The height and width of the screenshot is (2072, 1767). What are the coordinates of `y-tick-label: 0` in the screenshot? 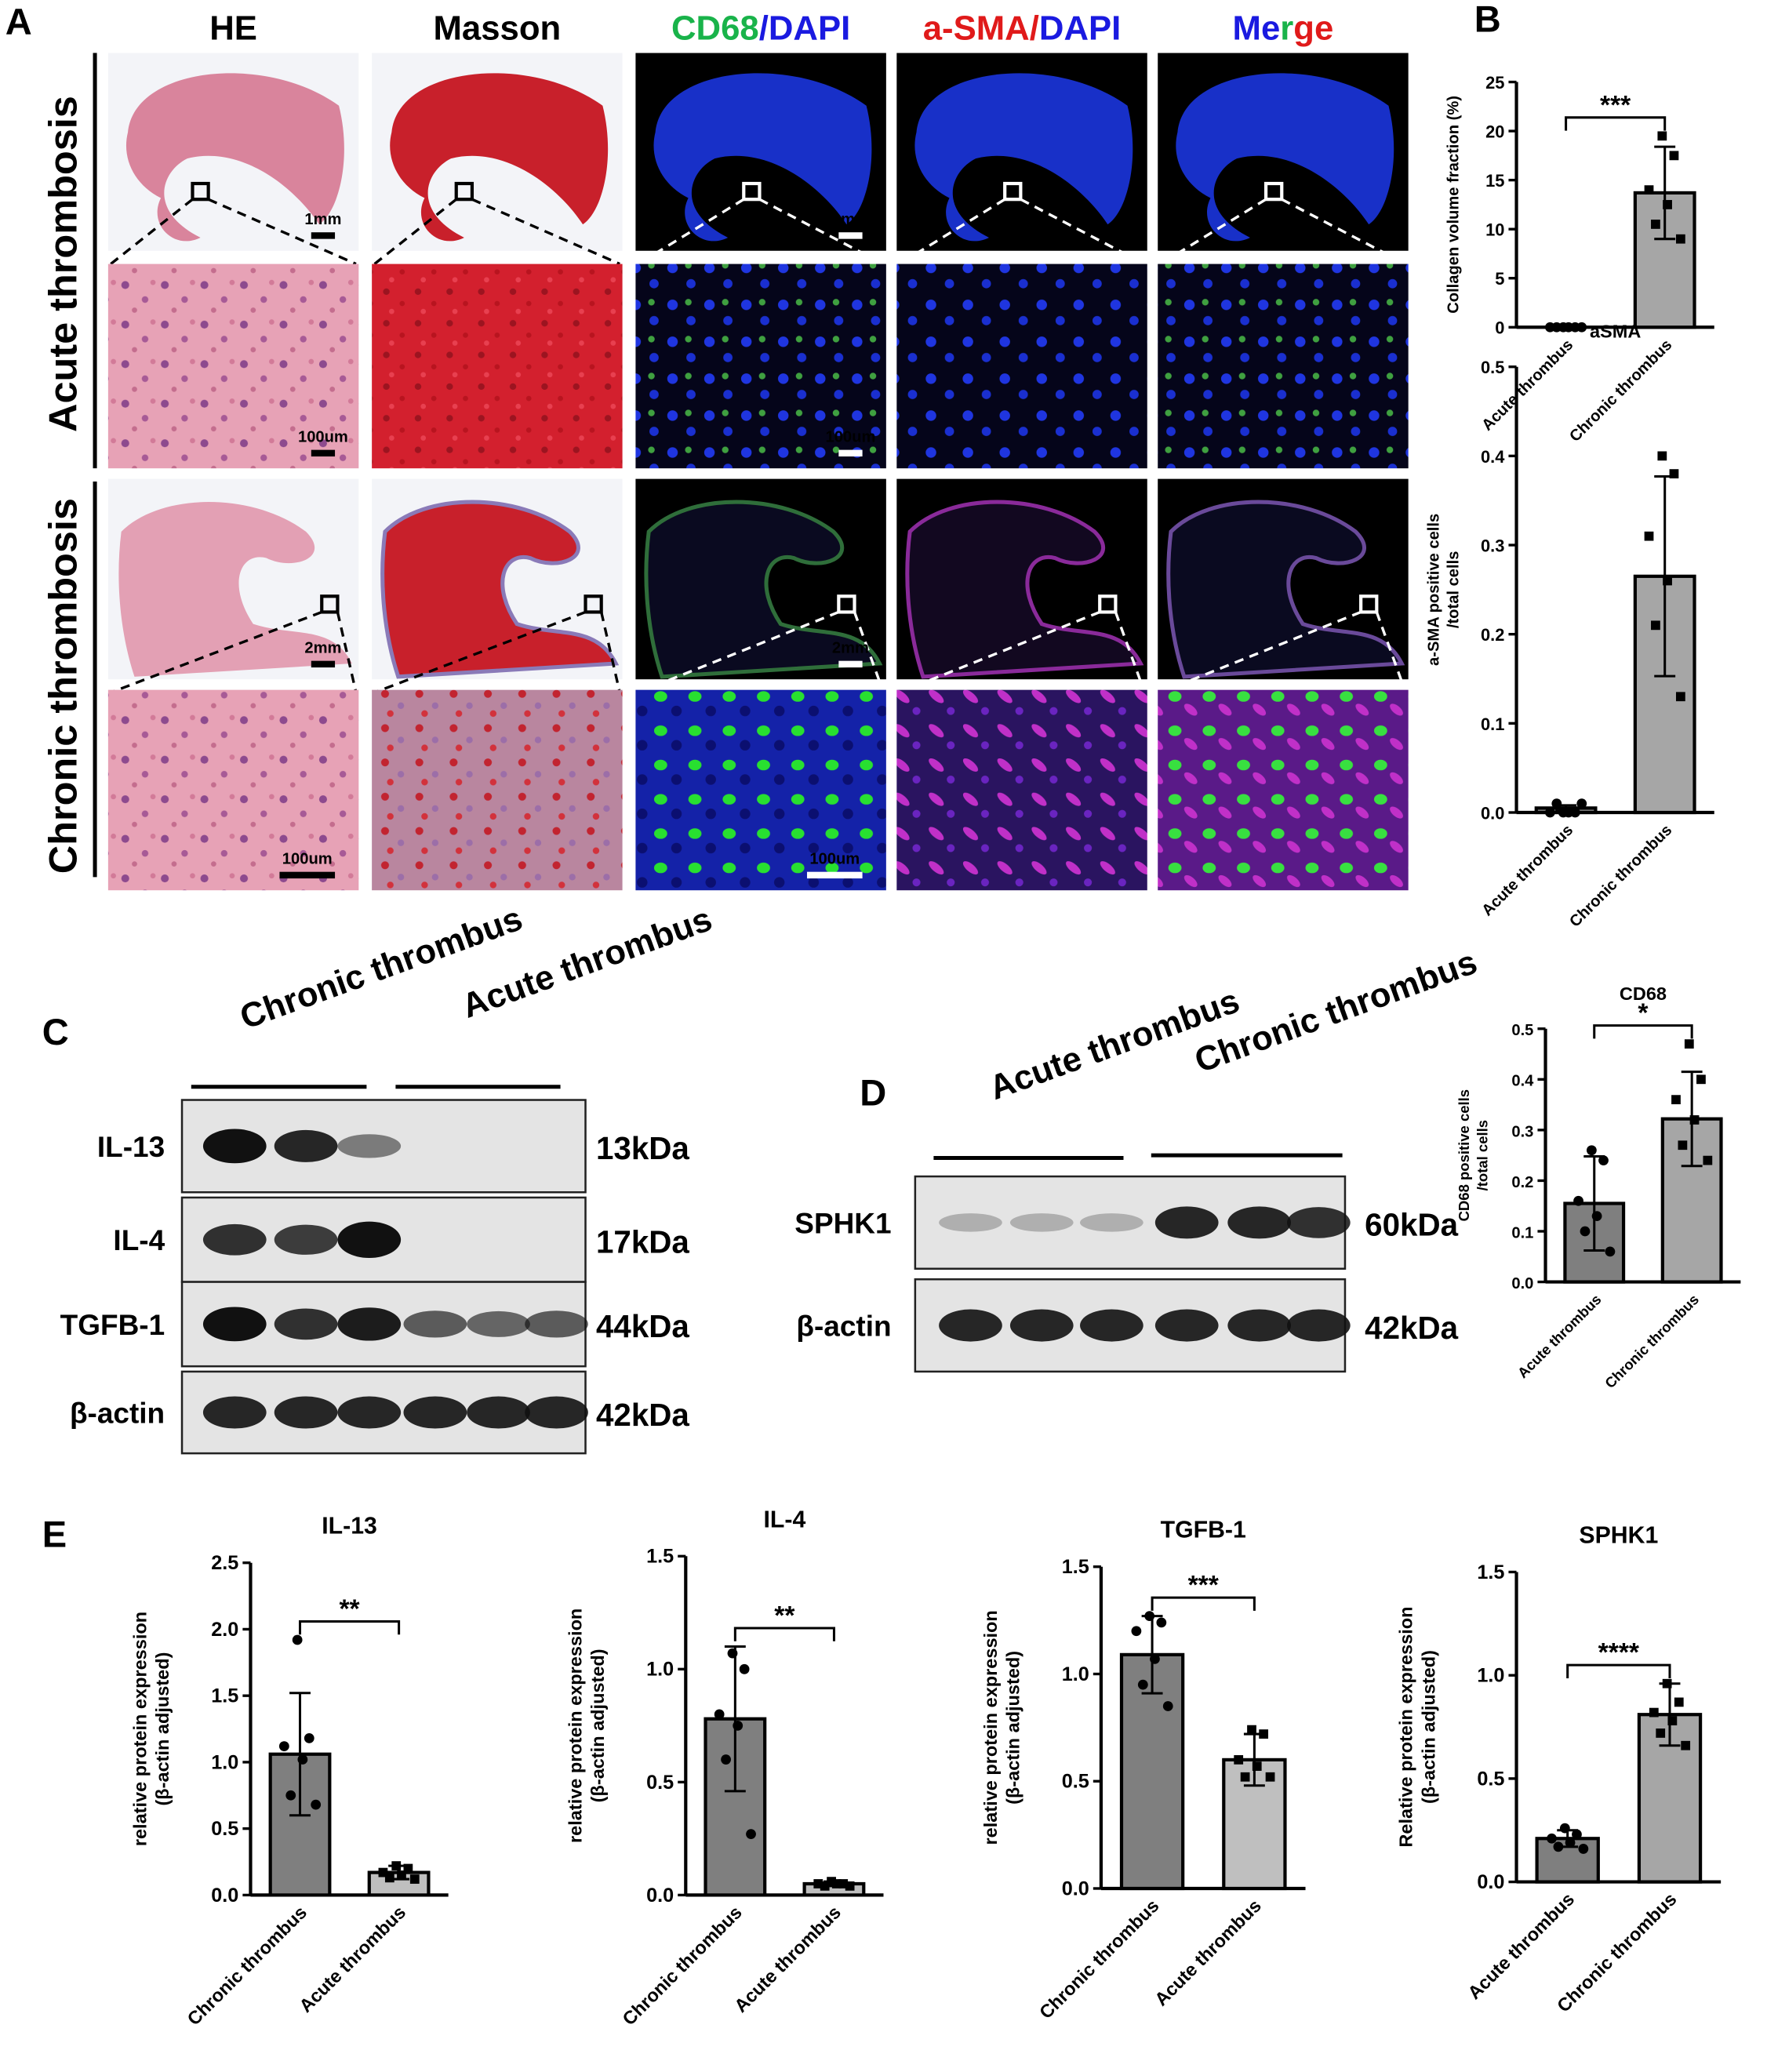 It's located at (1499, 328).